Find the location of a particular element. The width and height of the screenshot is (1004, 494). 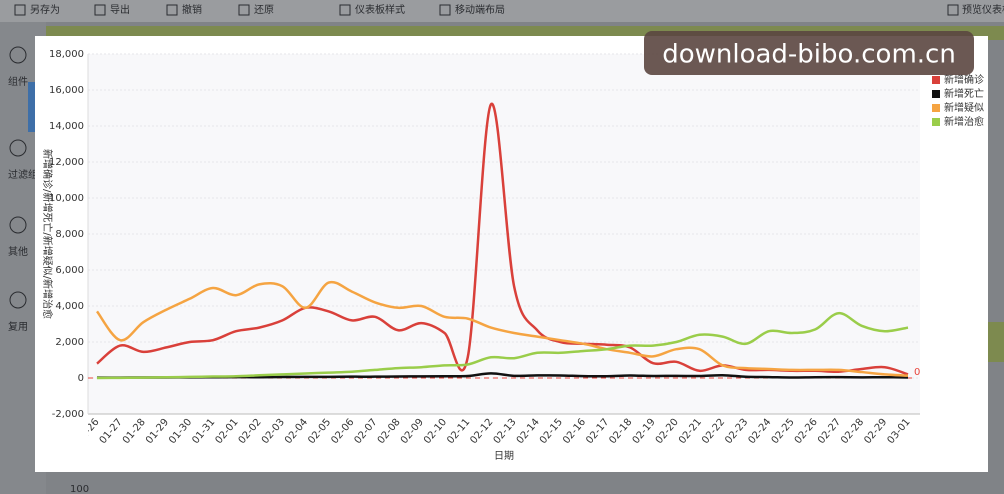

legend-label: 新增确诊 is located at coordinates (964, 79).